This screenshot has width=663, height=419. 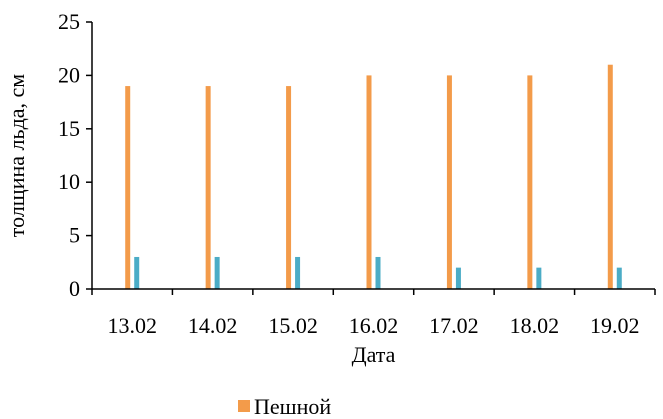 I want to click on bar-series-1-16.02, so click(x=369, y=182).